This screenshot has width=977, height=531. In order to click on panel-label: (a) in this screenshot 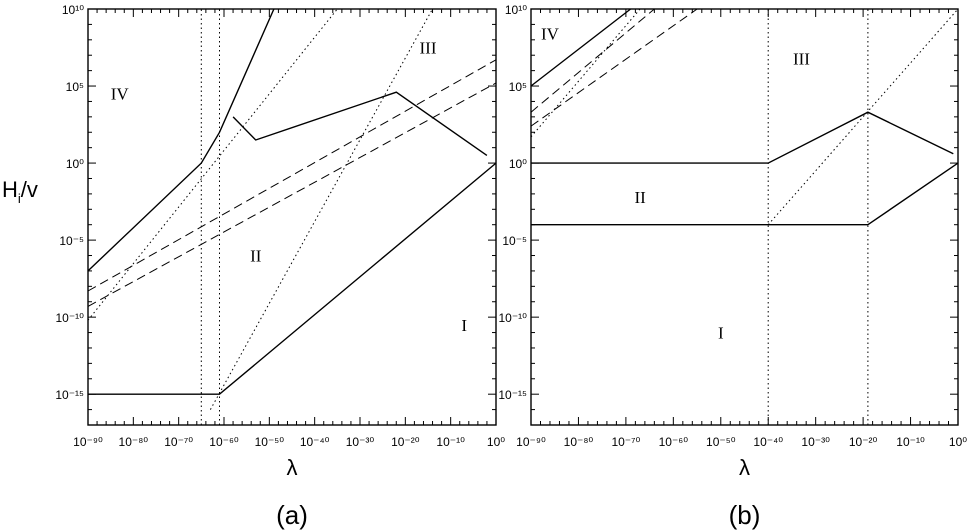, I will do `click(292, 515)`.